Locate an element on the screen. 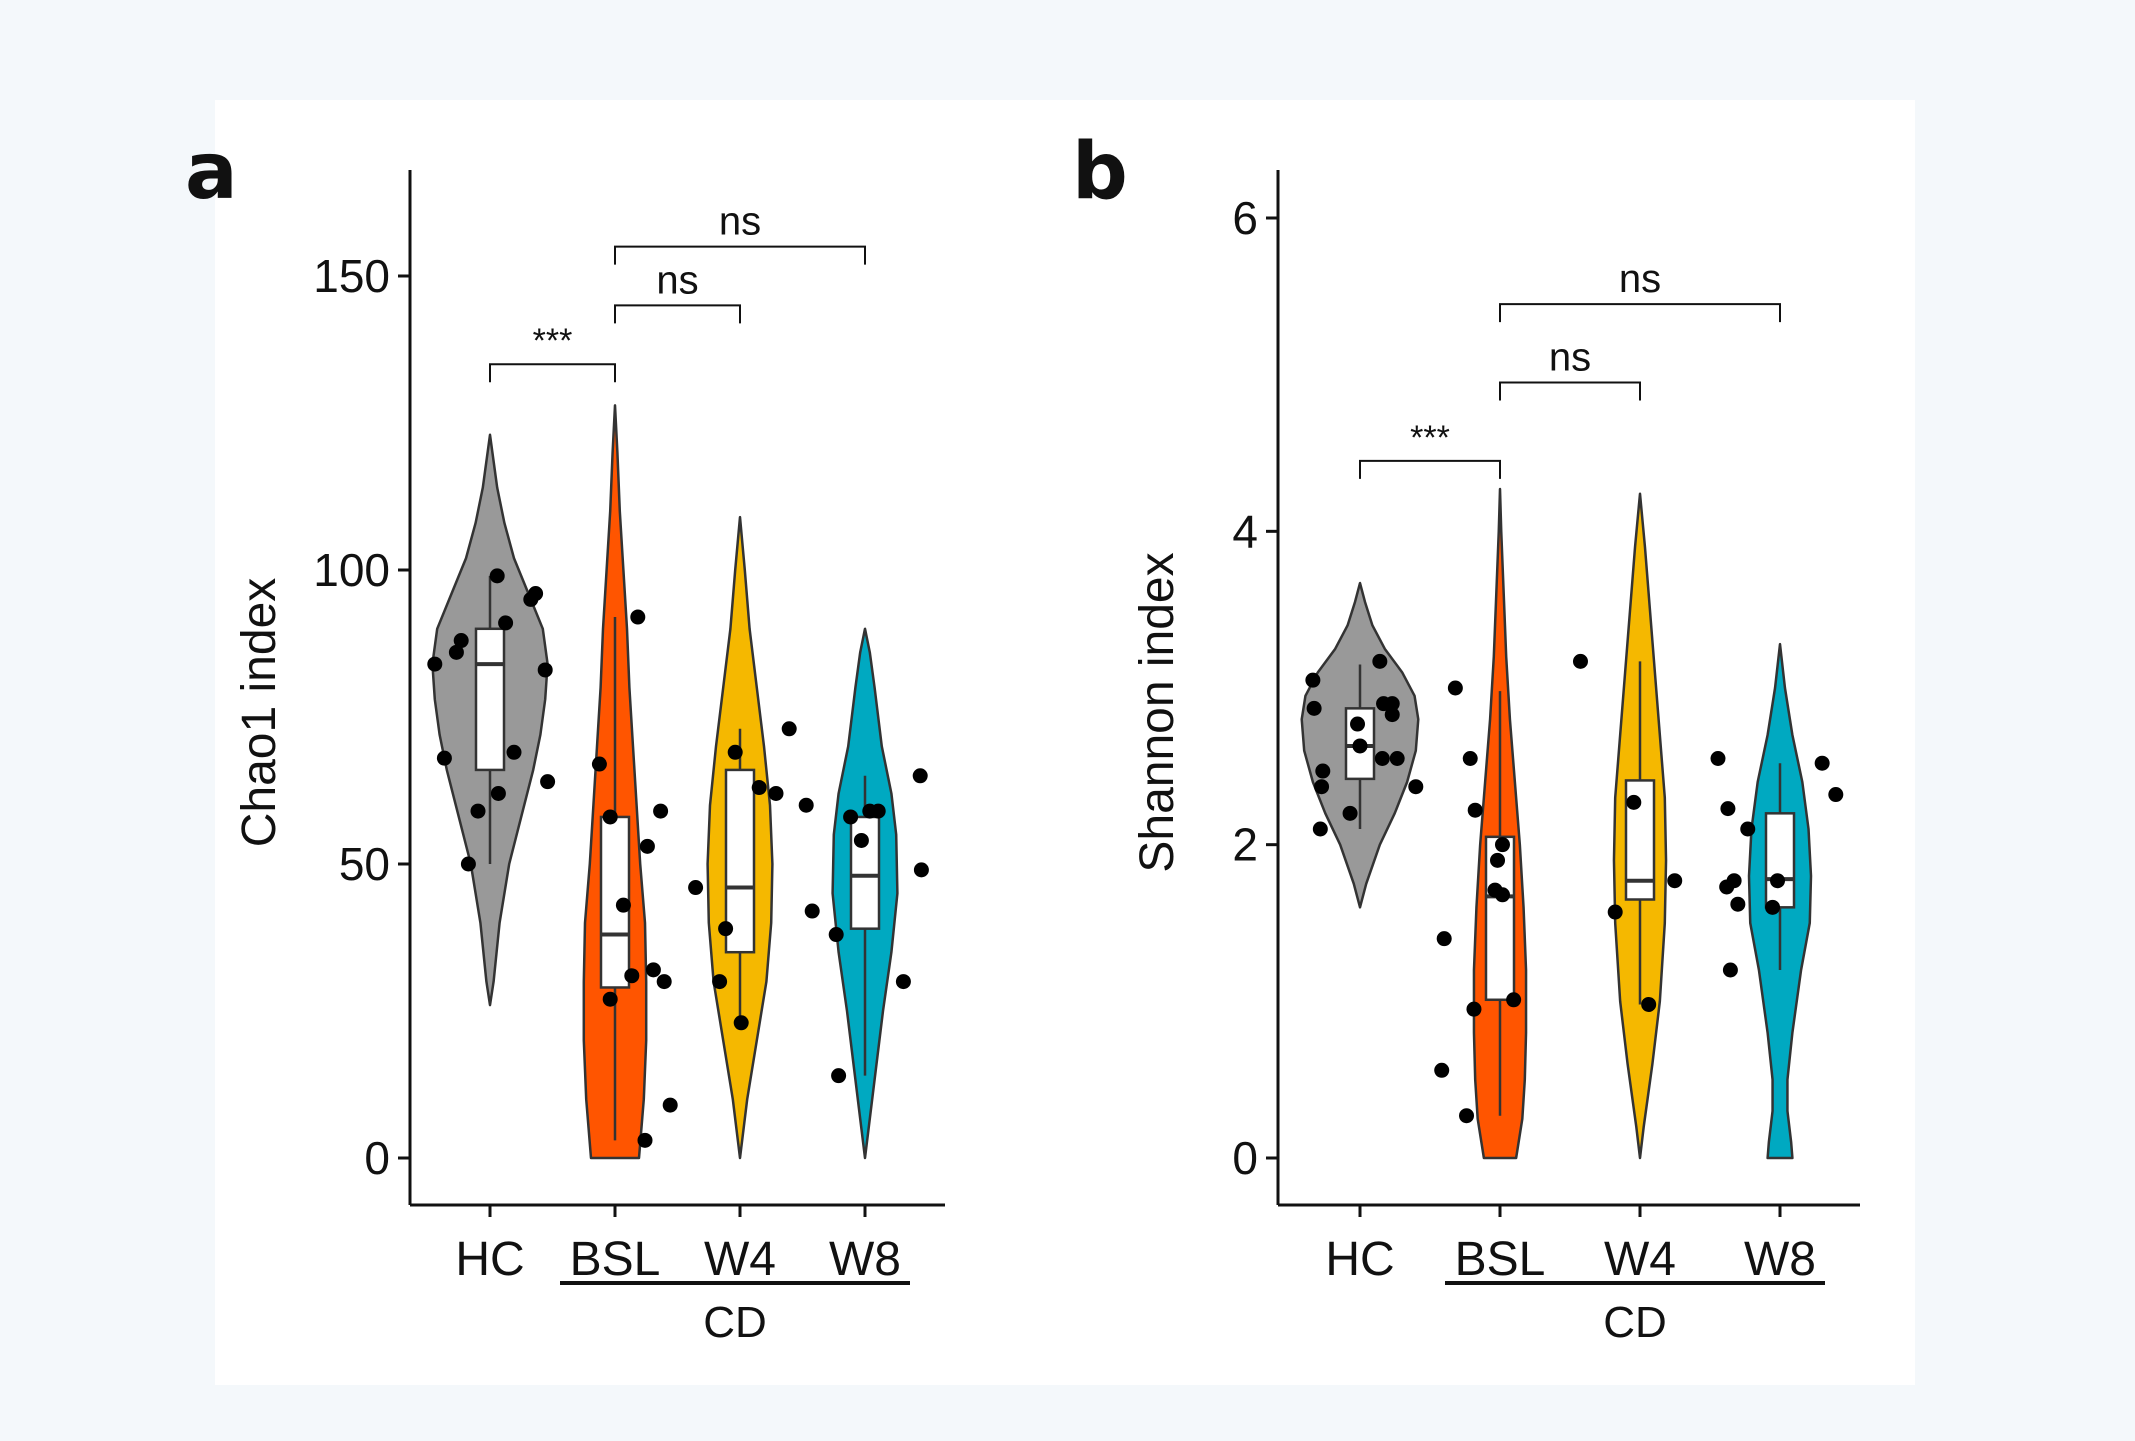 This screenshot has height=1441, width=2135. panel-a-x-tick-label: W8 is located at coordinates (865, 1259).